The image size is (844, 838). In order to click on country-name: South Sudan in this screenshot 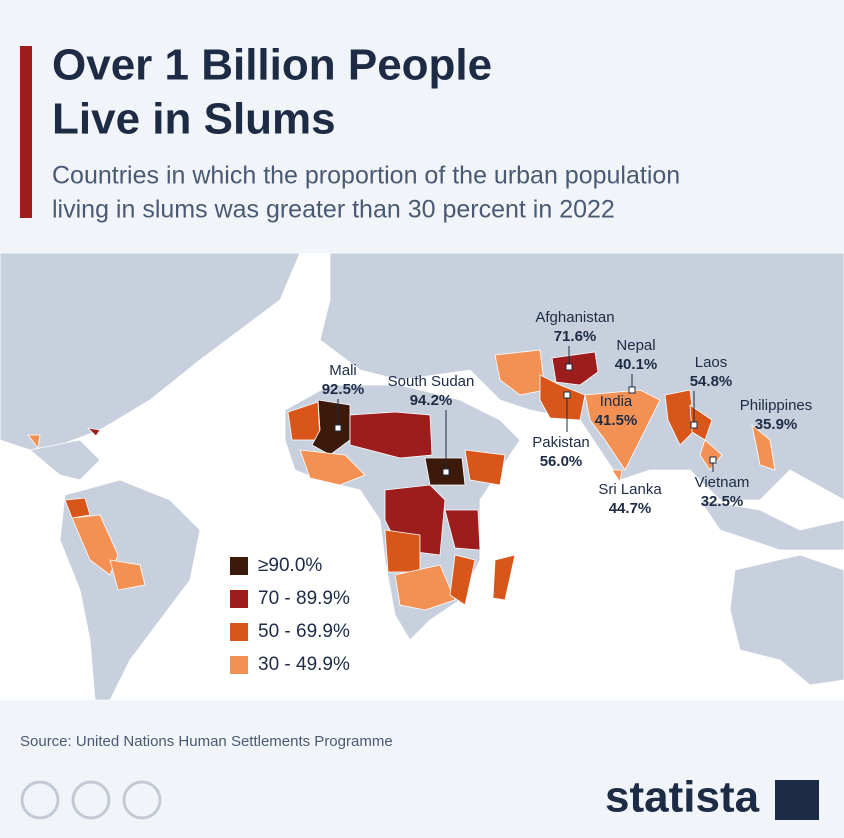, I will do `click(431, 381)`.